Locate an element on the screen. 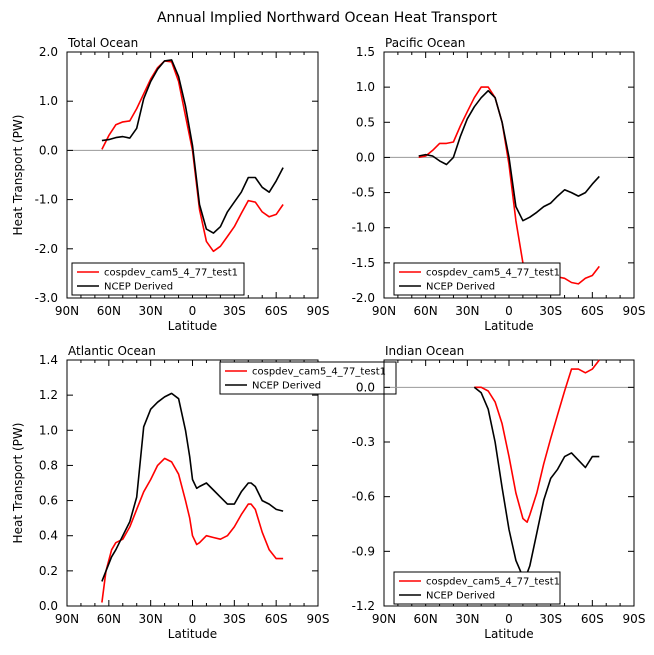 This screenshot has width=654, height=655. y-tick-label: 0.2 is located at coordinates (48, 571).